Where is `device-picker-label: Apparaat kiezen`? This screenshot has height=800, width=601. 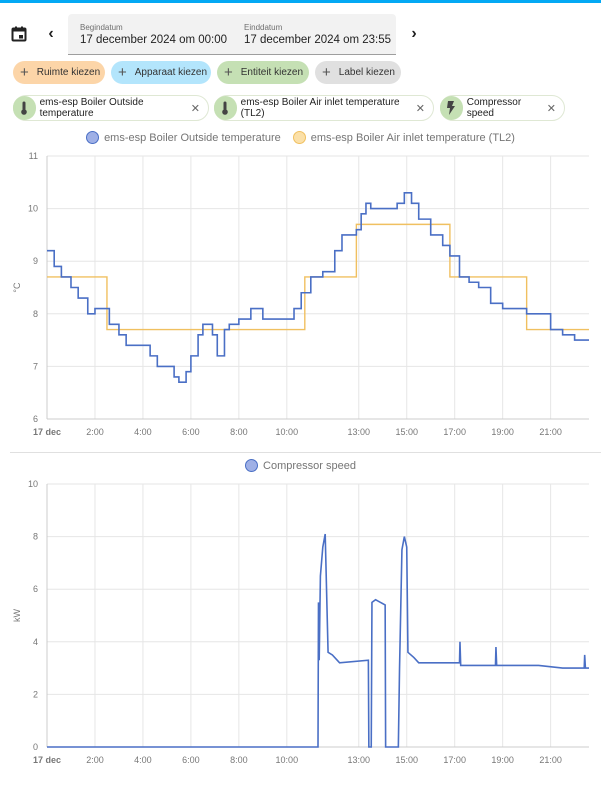
device-picker-label: Apparaat kiezen is located at coordinates (171, 72).